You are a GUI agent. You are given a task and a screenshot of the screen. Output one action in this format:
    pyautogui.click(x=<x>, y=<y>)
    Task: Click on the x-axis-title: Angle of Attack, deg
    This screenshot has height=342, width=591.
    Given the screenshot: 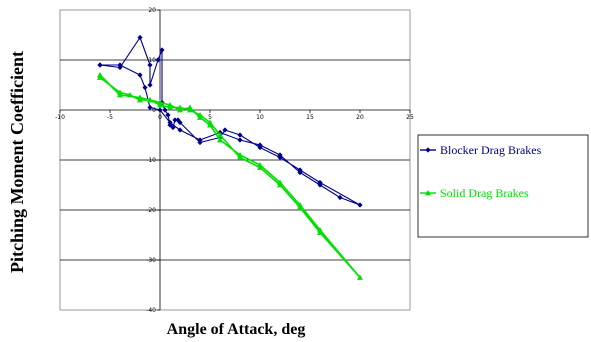 What is the action you would take?
    pyautogui.click(x=236, y=329)
    